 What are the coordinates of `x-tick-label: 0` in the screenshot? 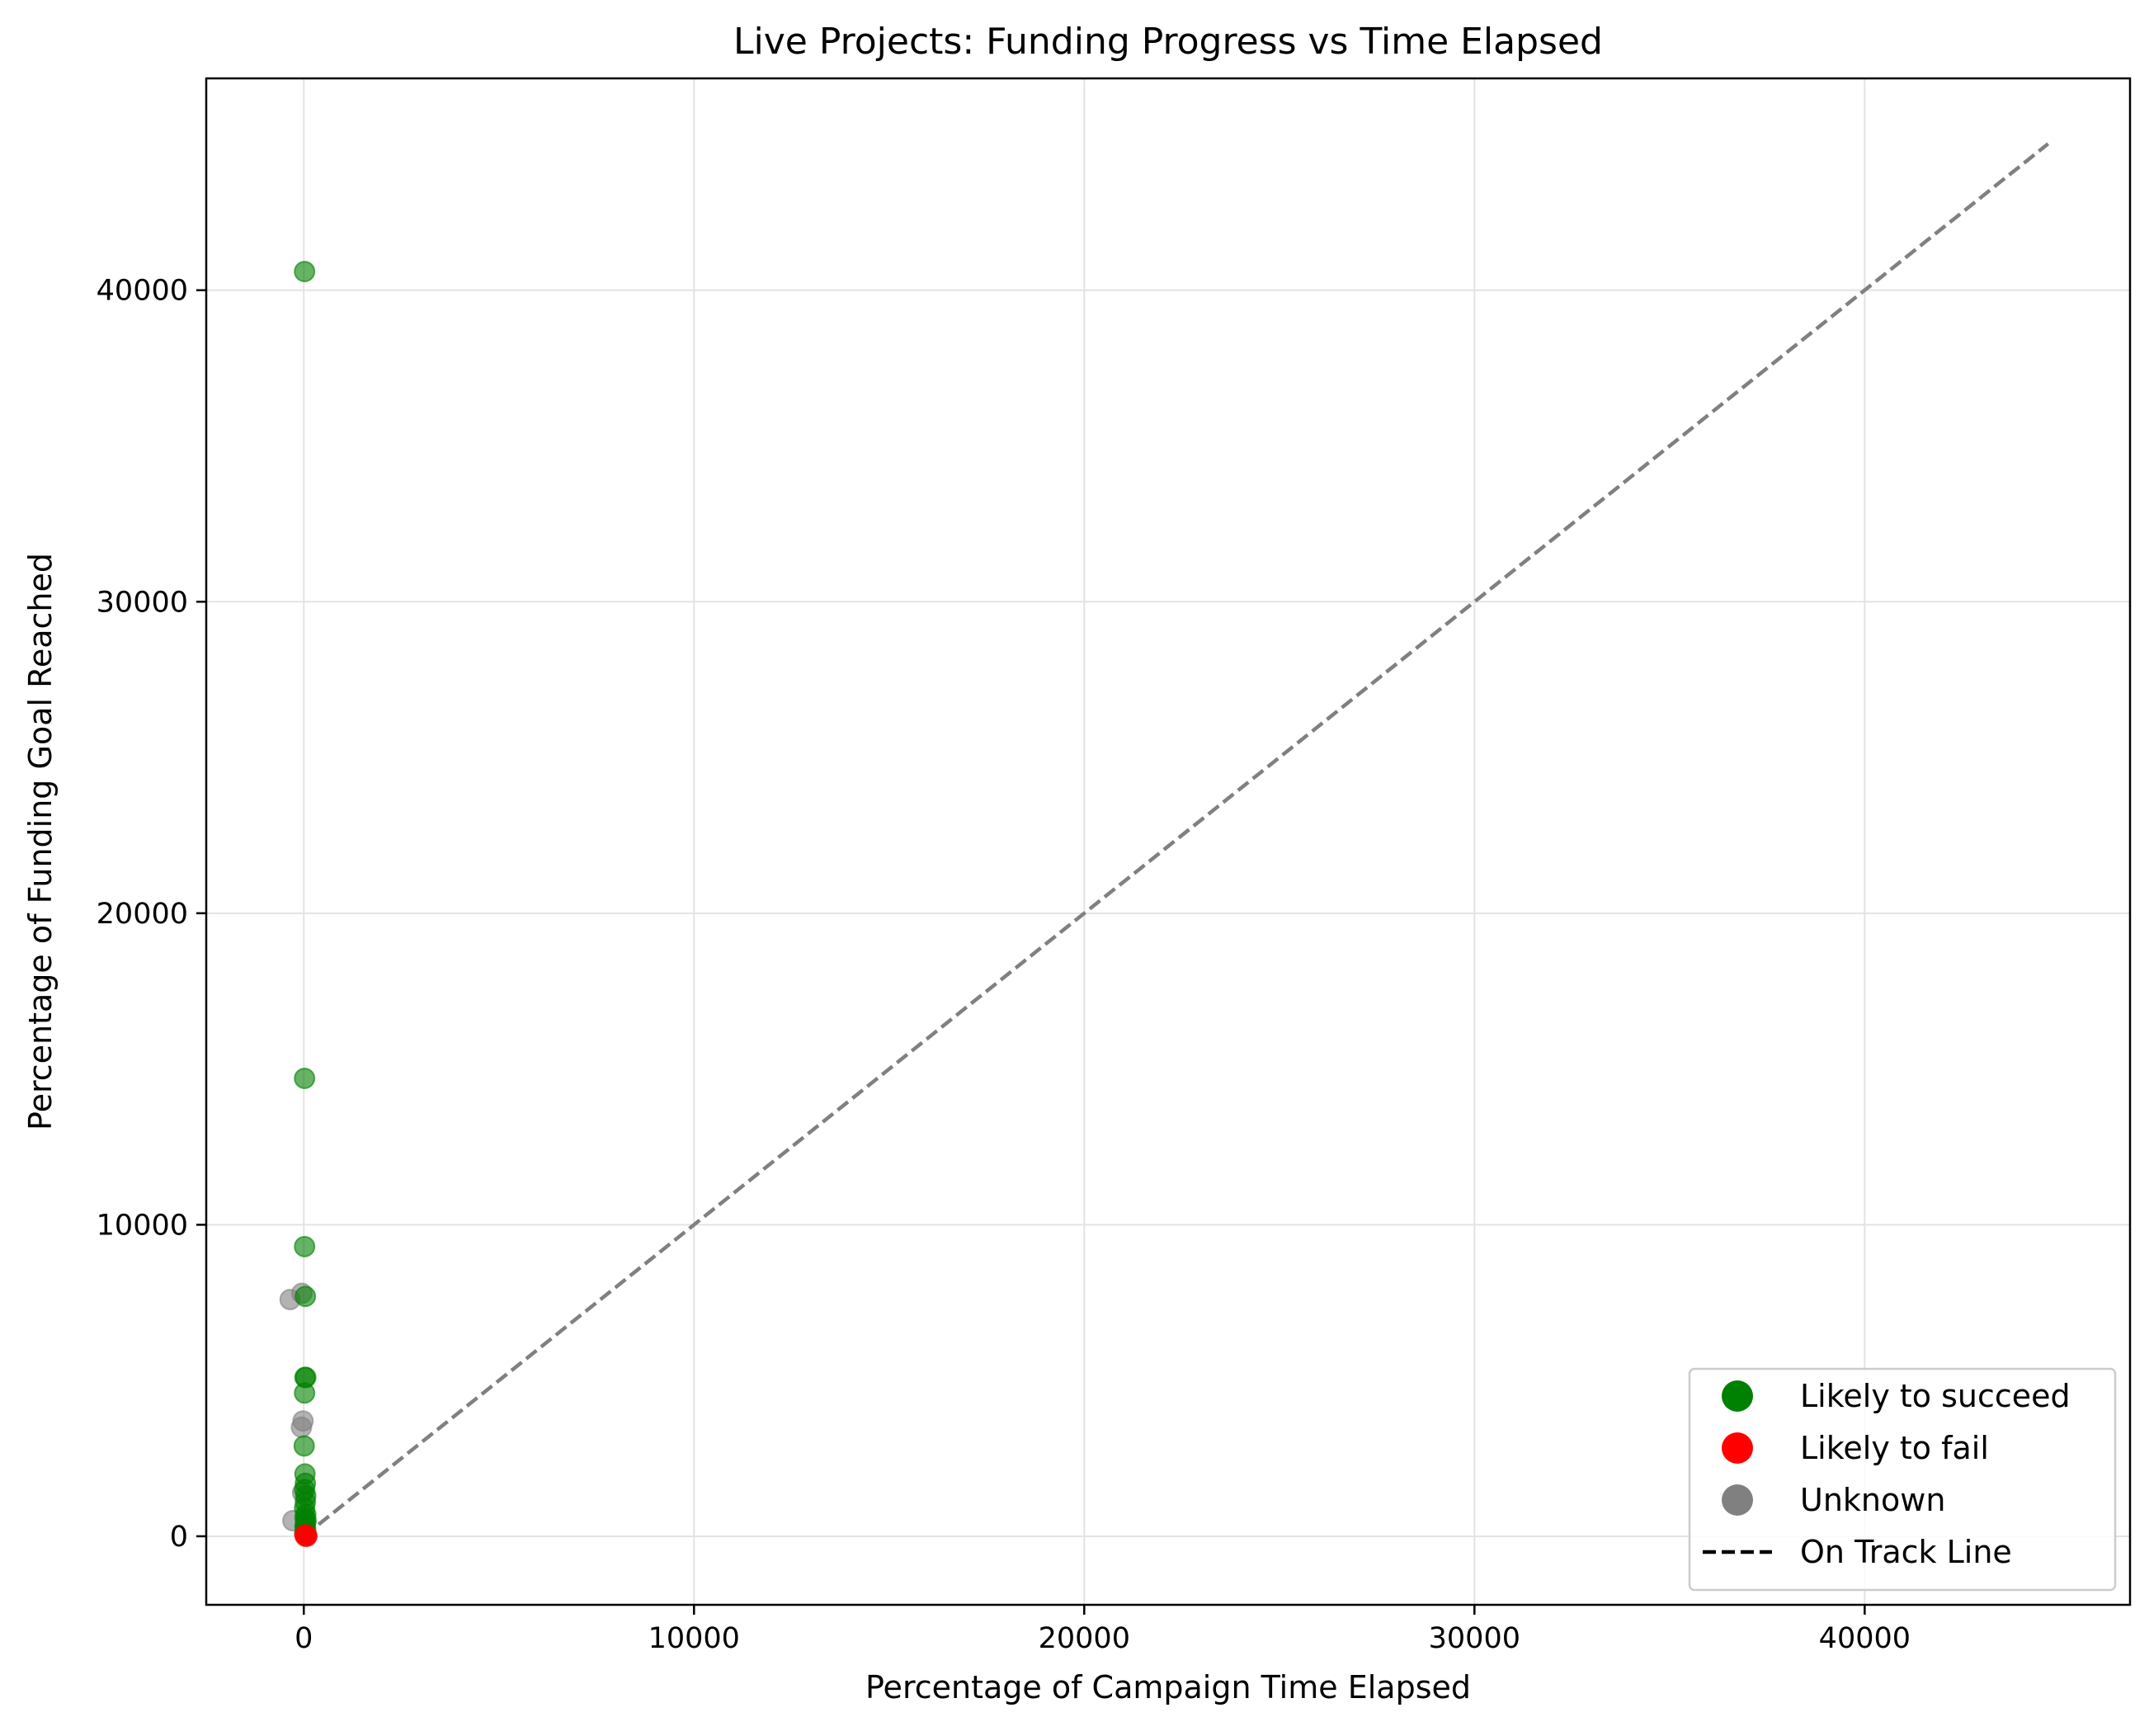 It's located at (304, 1638).